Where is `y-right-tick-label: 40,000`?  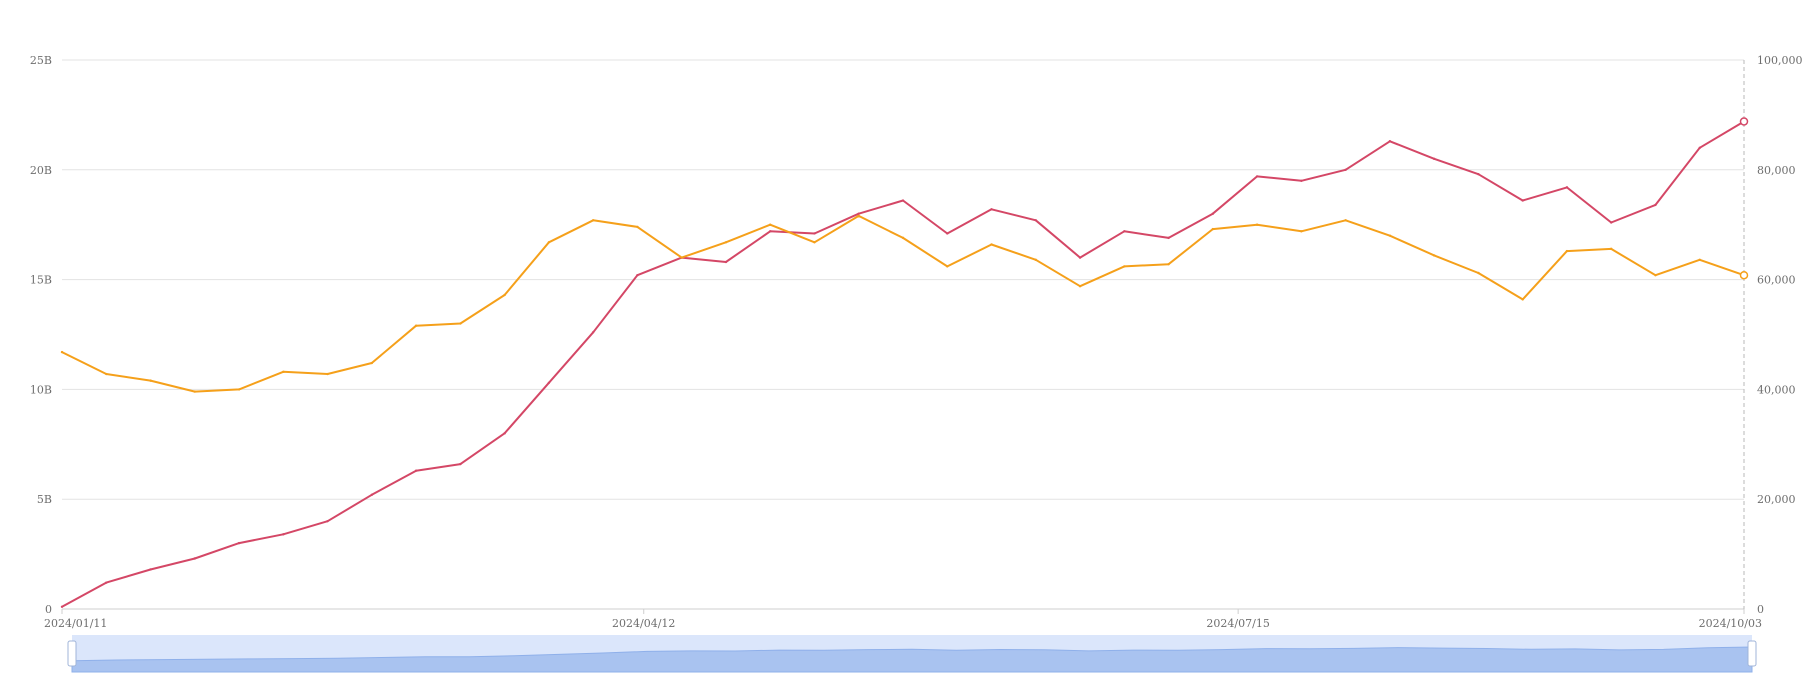 y-right-tick-label: 40,000 is located at coordinates (1776, 389).